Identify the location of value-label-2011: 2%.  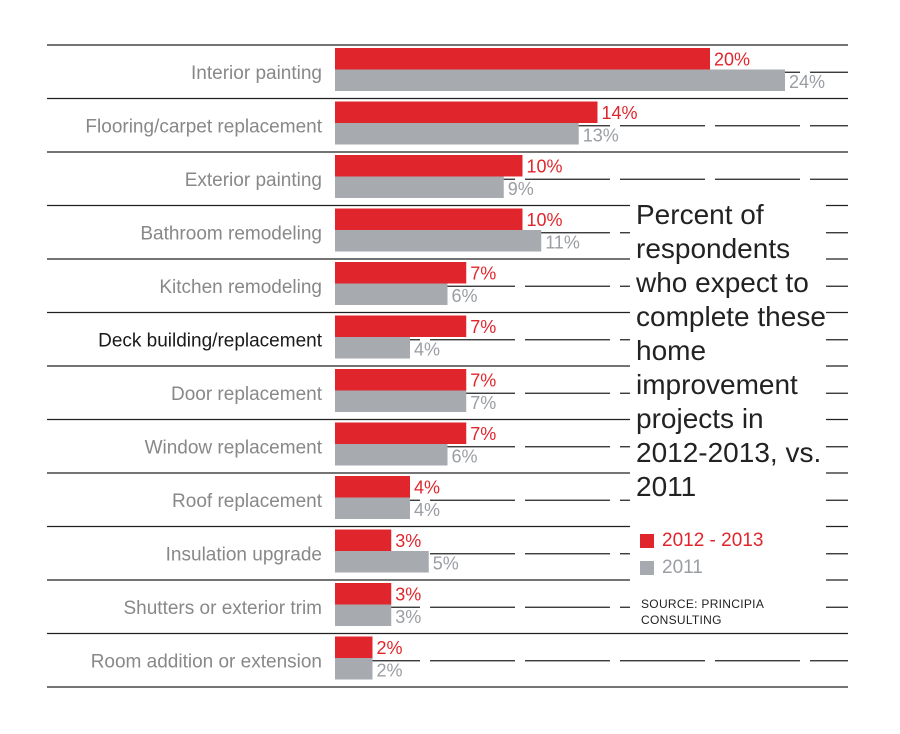
(390, 671).